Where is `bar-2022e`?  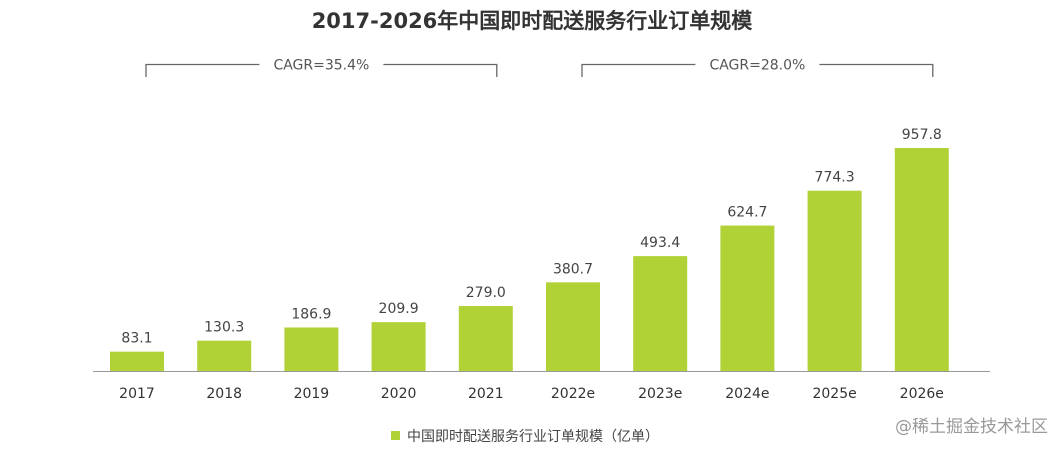 bar-2022e is located at coordinates (573, 326).